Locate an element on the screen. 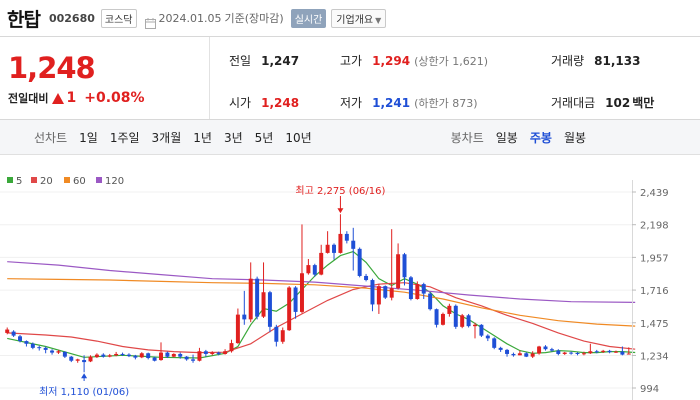  quote-date: 2024.01.05 is located at coordinates (190, 18).